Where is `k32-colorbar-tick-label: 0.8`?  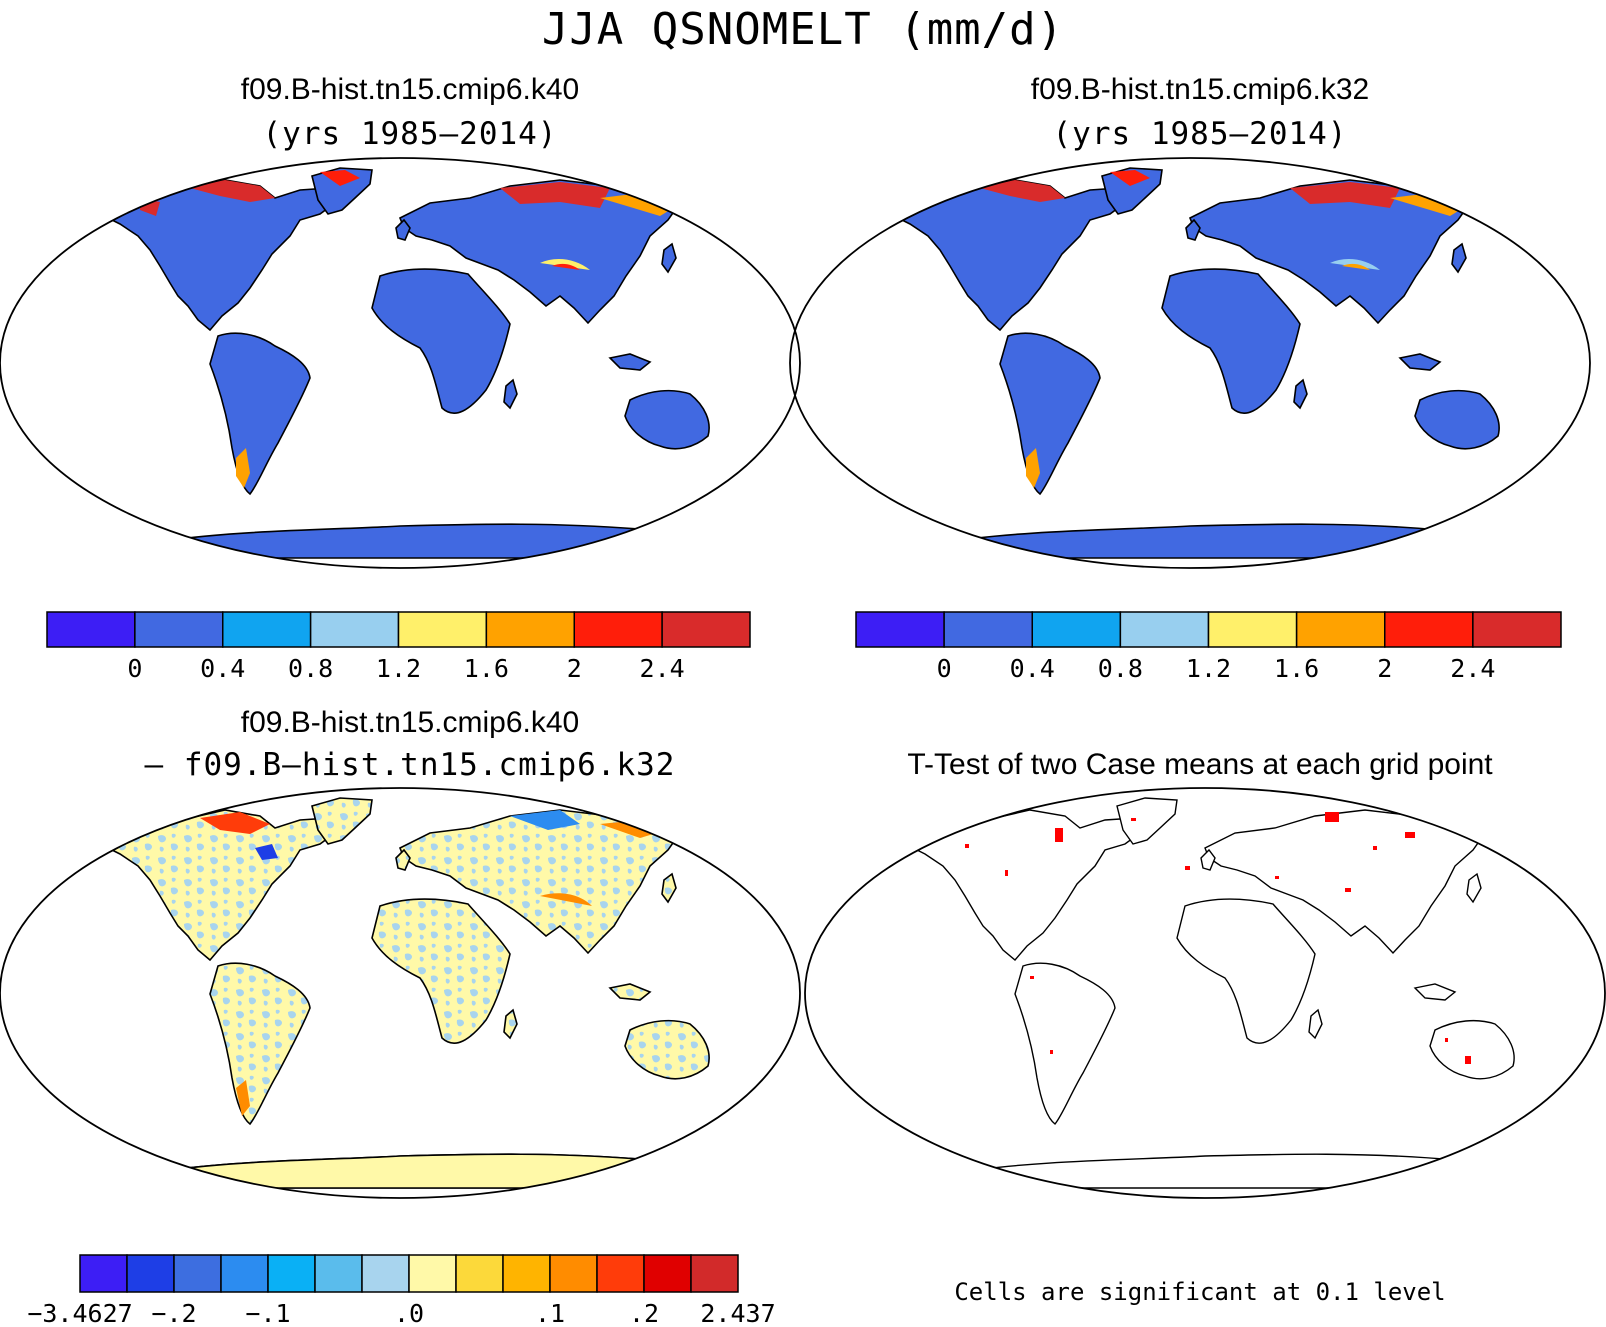
k32-colorbar-tick-label: 0.8 is located at coordinates (1120, 668).